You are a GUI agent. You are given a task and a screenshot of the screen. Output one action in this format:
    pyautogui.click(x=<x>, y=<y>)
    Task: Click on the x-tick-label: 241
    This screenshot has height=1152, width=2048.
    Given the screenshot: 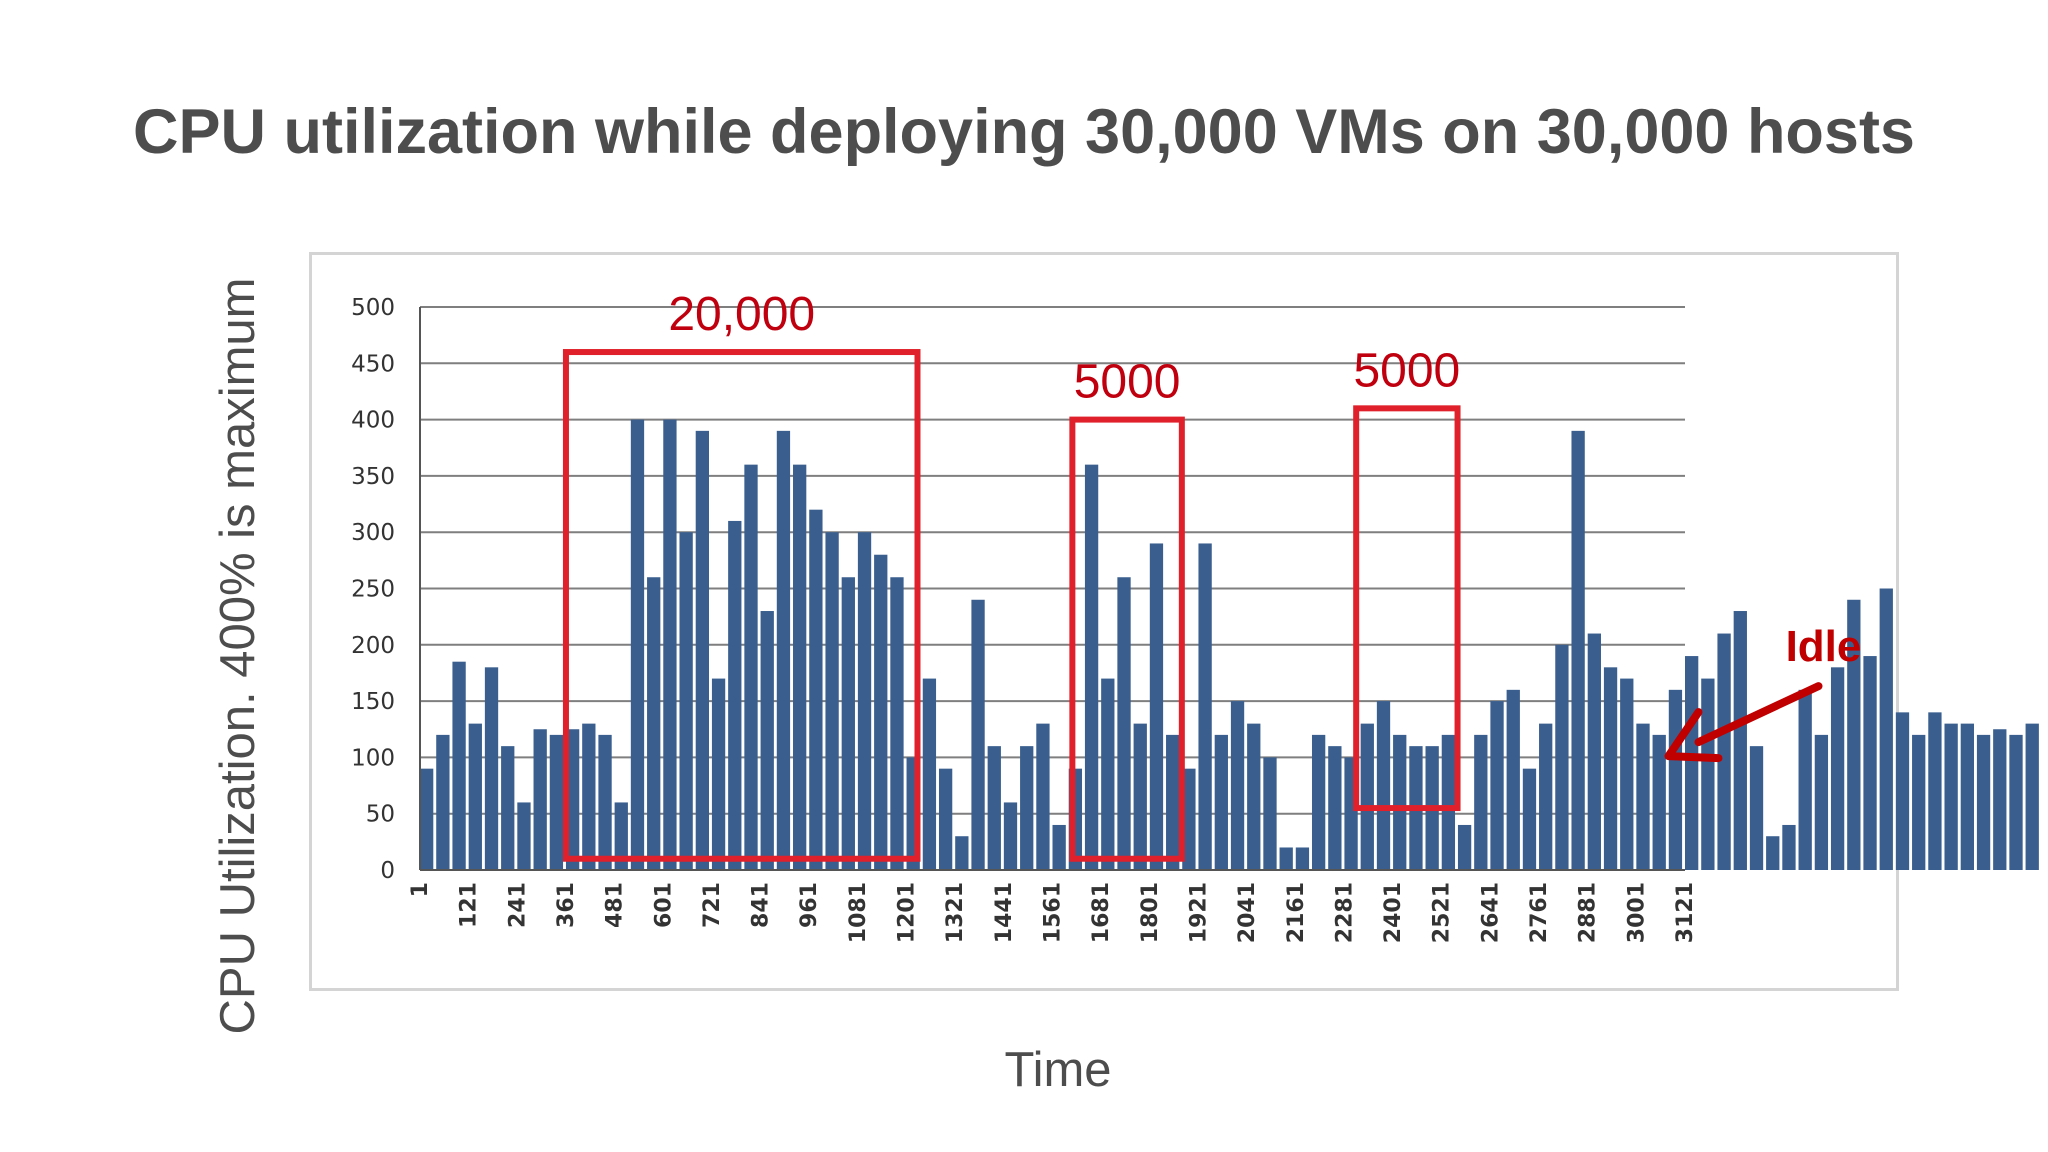 What is the action you would take?
    pyautogui.click(x=517, y=905)
    